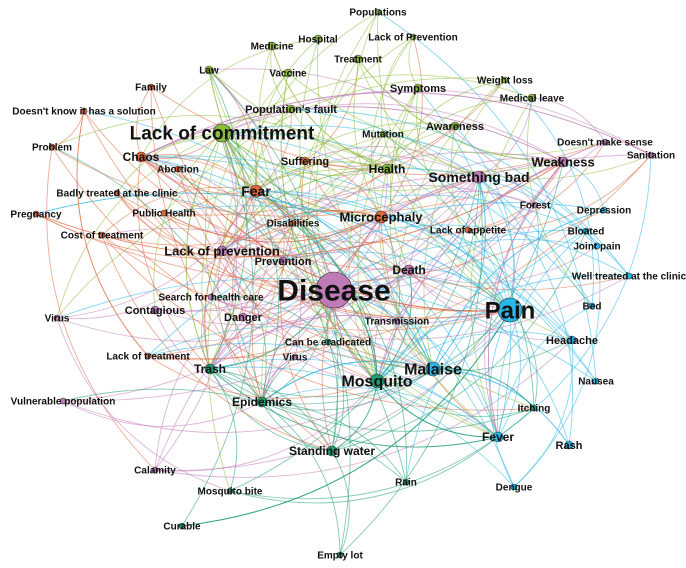 This screenshot has height=568, width=686. Describe the element at coordinates (210, 369) in the screenshot. I see `node-trash` at that location.